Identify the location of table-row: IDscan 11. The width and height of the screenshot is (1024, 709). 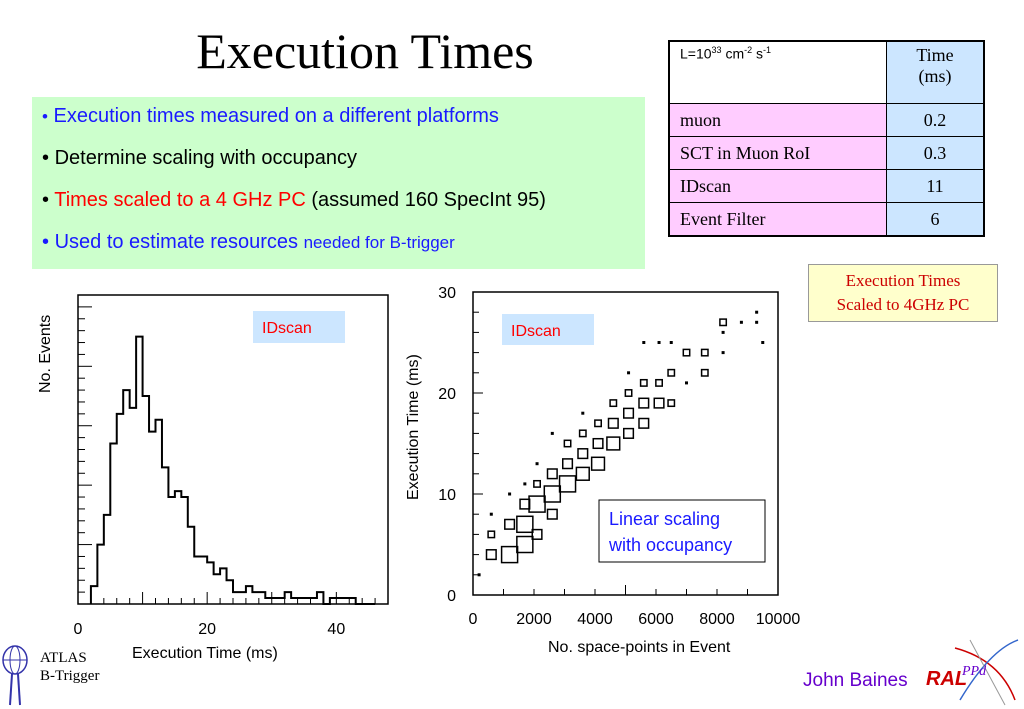
(826, 186).